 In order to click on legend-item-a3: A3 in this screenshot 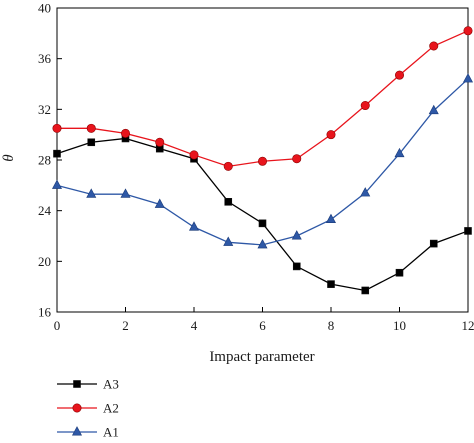, I will do `click(88, 384)`.